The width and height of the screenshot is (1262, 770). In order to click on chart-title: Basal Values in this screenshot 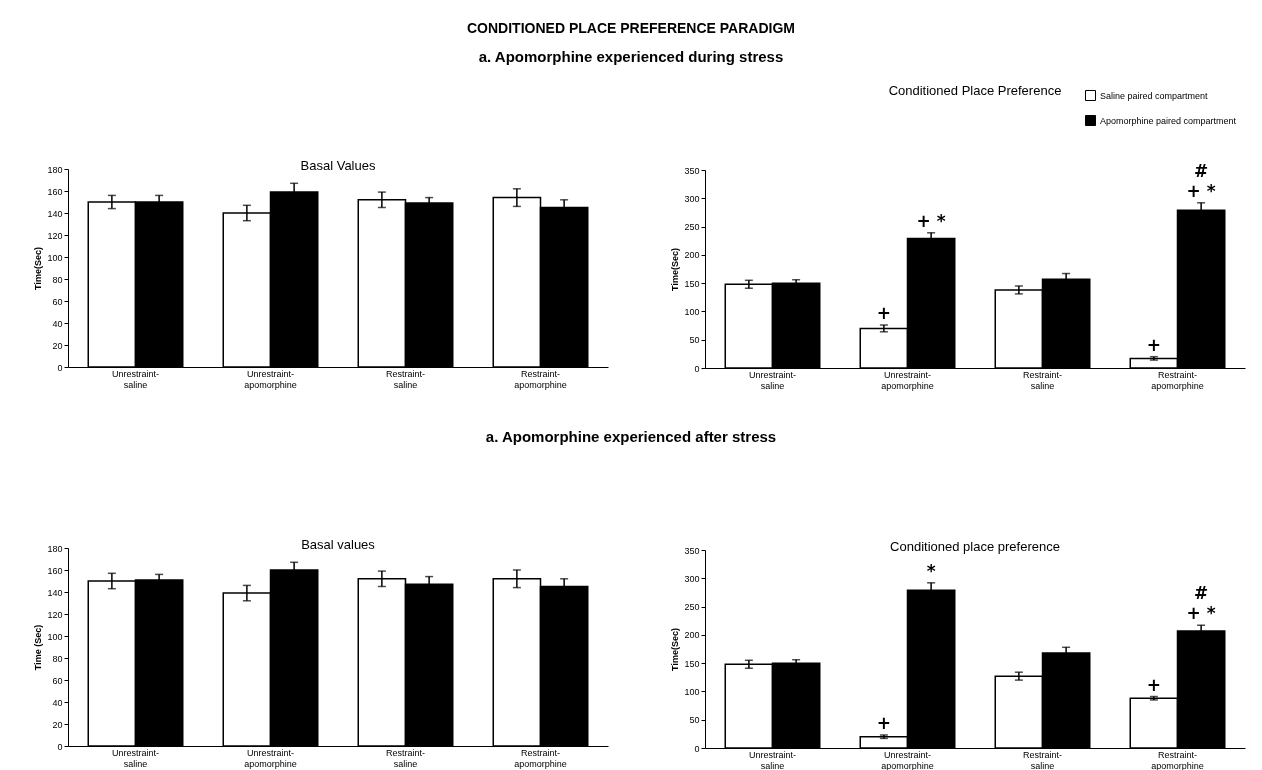, I will do `click(338, 165)`.